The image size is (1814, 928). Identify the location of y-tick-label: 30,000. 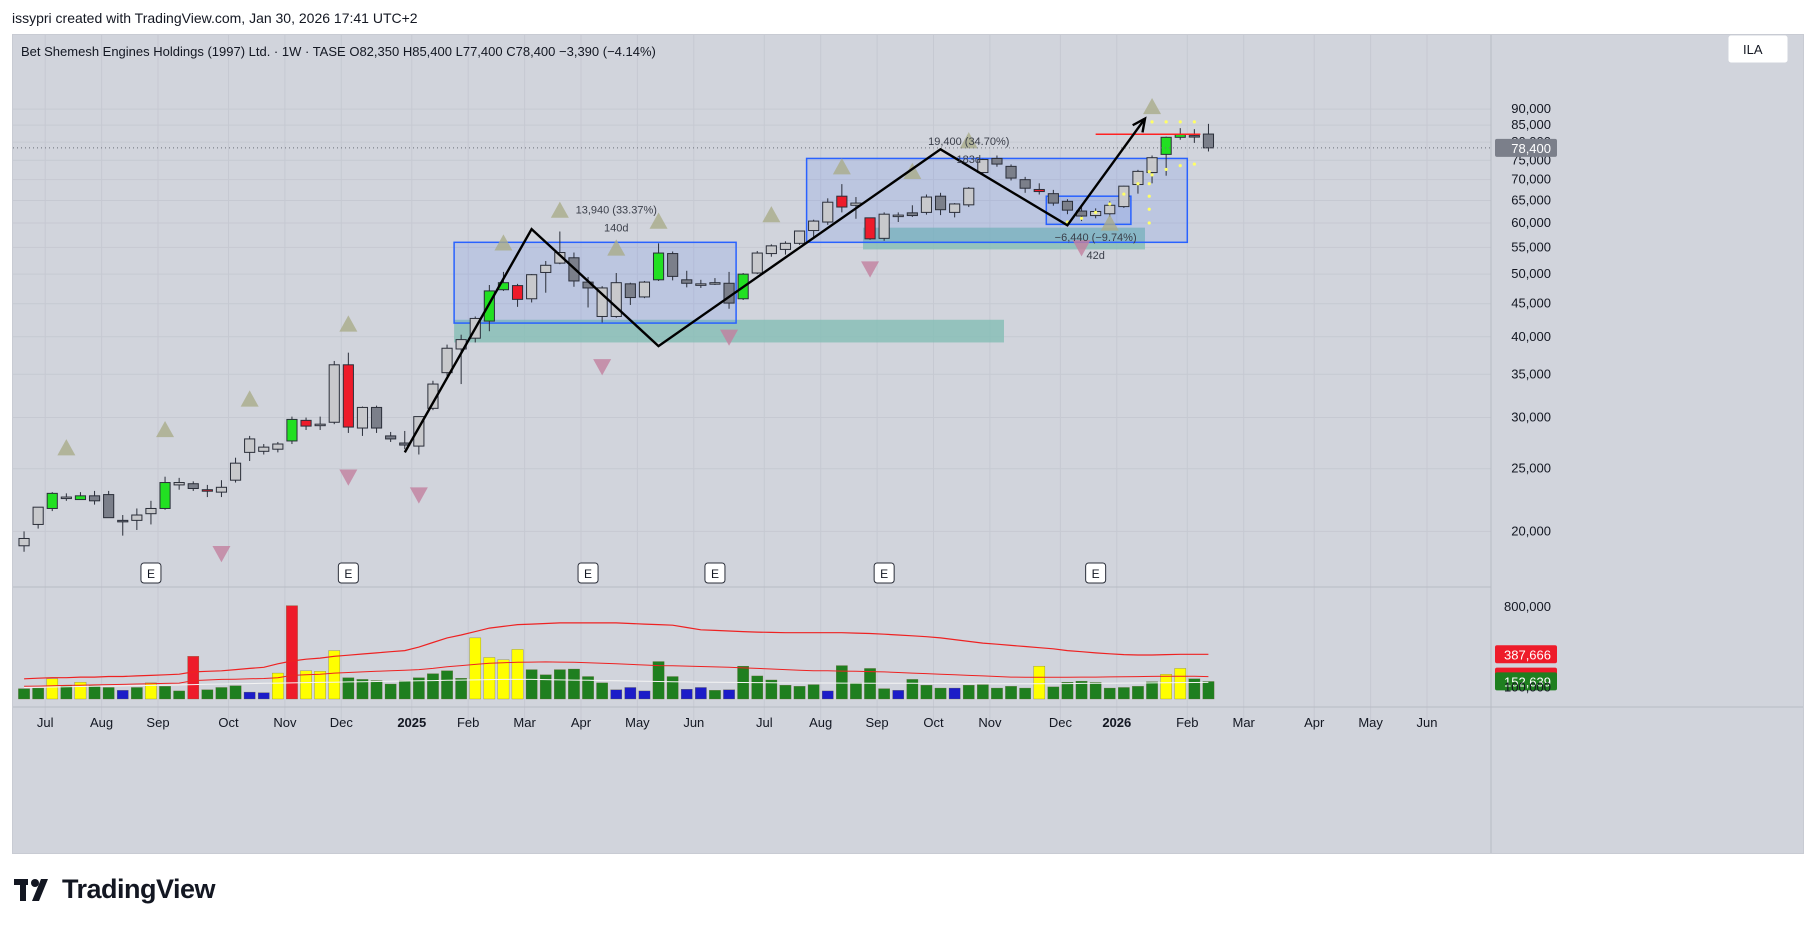
(1531, 417).